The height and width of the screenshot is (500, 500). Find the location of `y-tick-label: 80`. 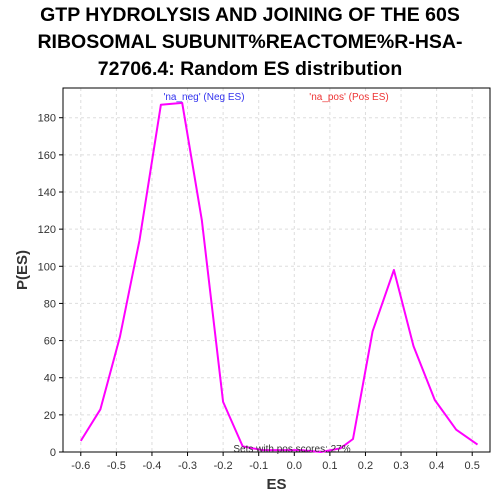

y-tick-label: 80 is located at coordinates (50, 304).